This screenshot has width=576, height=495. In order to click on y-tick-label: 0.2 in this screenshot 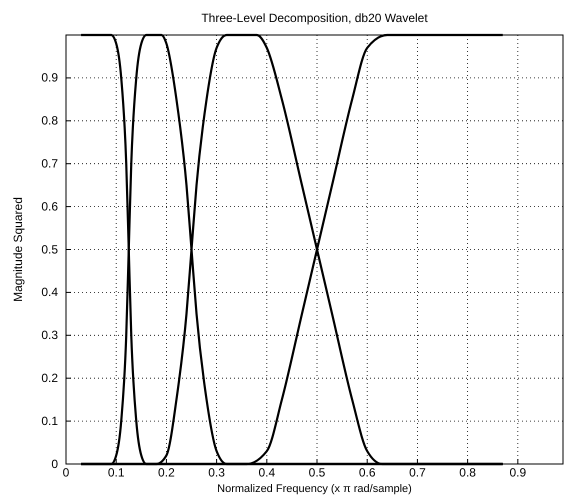, I will do `click(49, 378)`.